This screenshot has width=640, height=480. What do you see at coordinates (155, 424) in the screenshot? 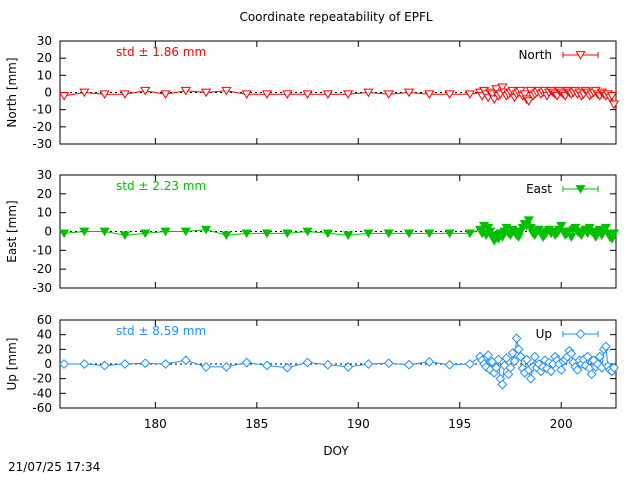
I see `x-tick-label: 180` at bounding box center [155, 424].